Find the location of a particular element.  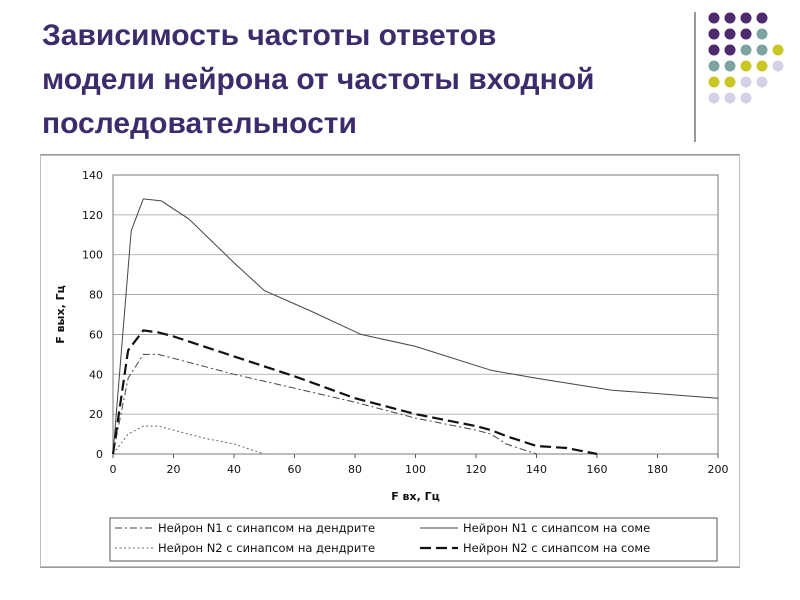

x-tick-label: 0 is located at coordinates (113, 469).